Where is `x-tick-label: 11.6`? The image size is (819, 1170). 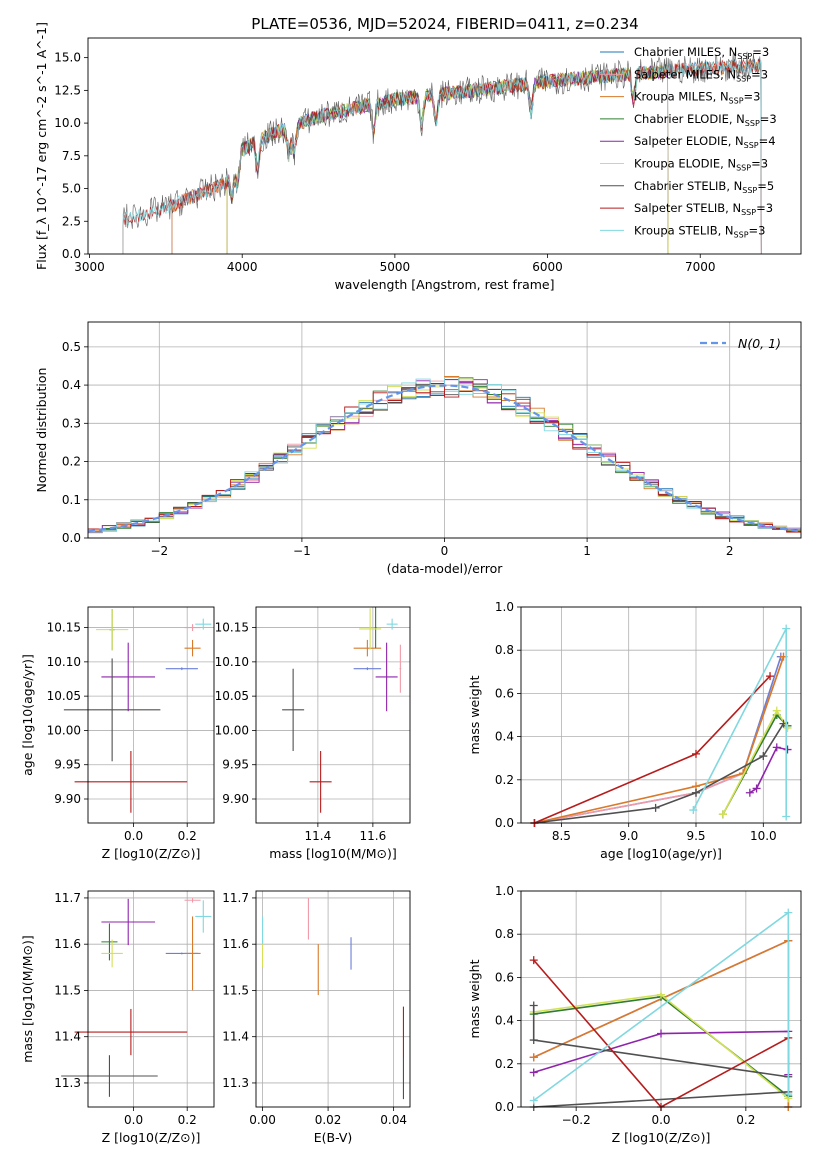 x-tick-label: 11.6 is located at coordinates (373, 836).